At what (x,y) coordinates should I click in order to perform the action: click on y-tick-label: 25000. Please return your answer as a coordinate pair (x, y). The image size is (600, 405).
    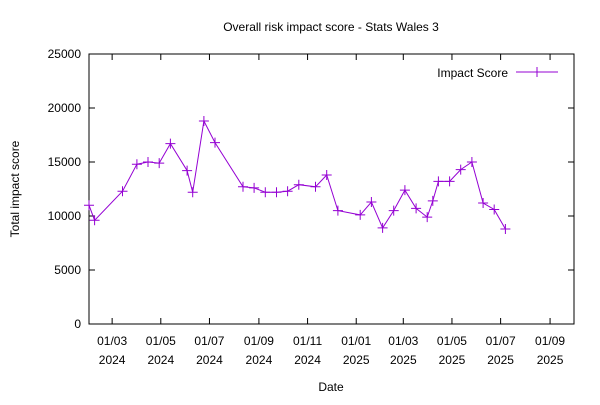
    Looking at the image, I should click on (65, 54).